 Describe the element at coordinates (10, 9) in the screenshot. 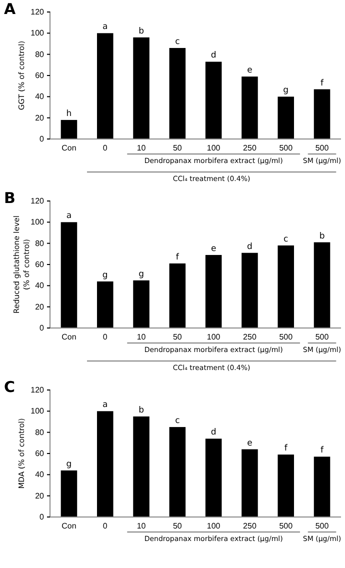

I see `chart-title: A` at that location.